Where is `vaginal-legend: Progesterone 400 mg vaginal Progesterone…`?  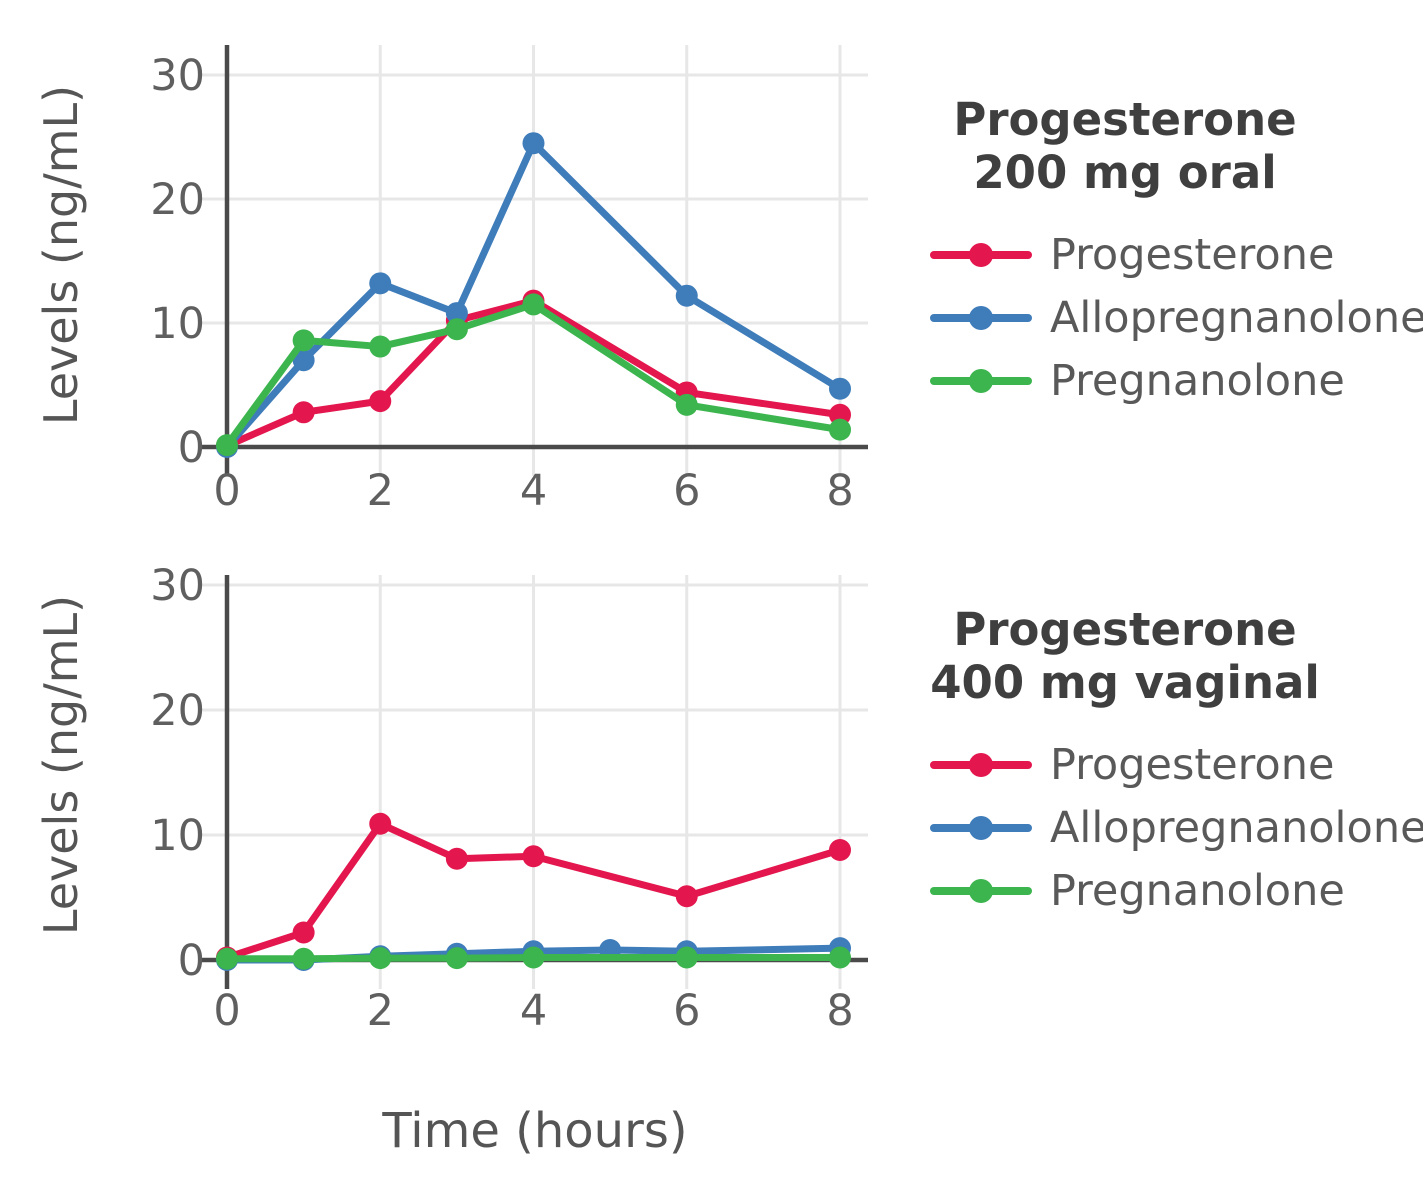
vaginal-legend: Progesterone 400 mg vaginal Progesterone… is located at coordinates (1176, 758).